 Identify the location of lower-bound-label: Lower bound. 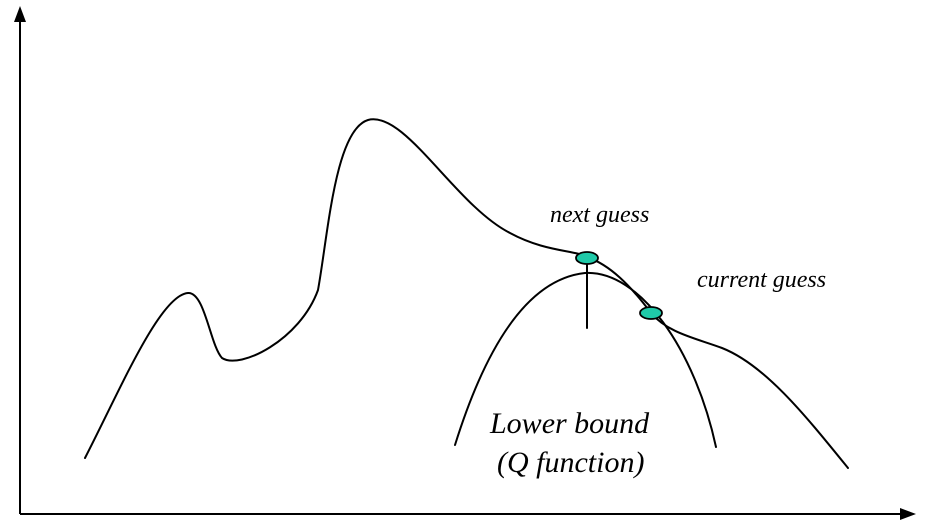
(569, 423).